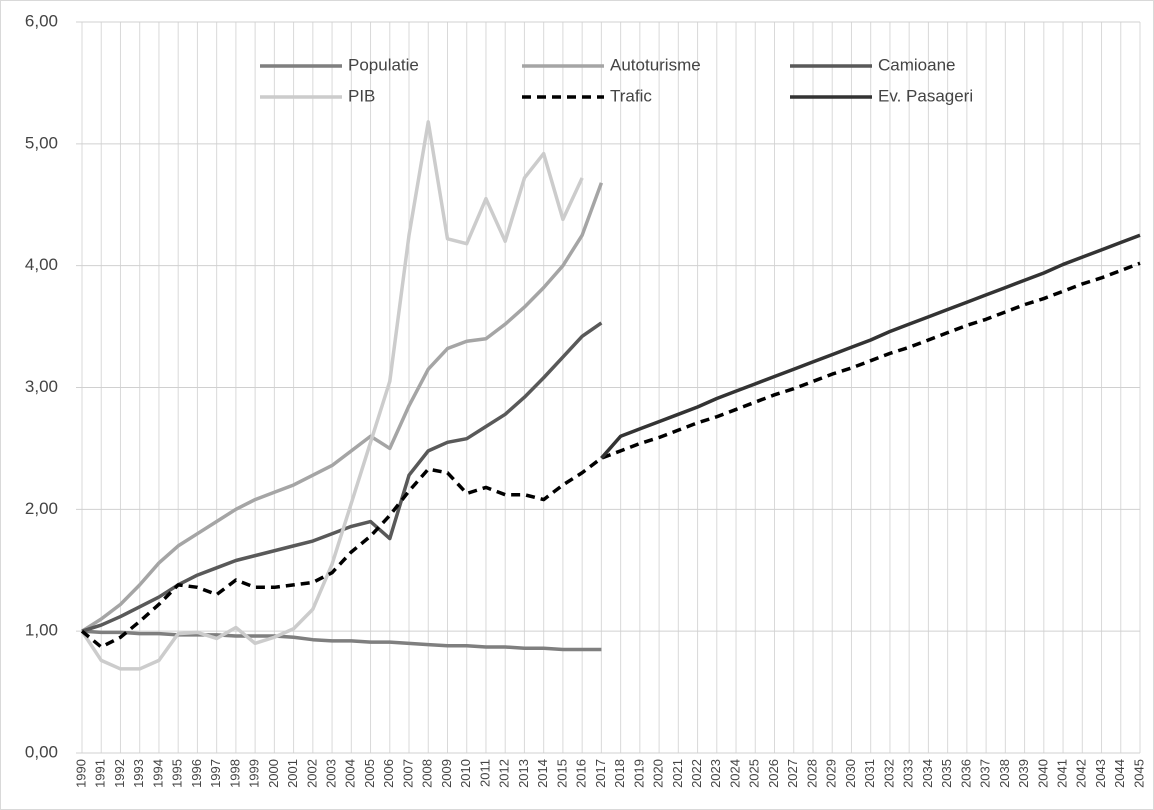  I want to click on x-tick-label: 2032, so click(888, 773).